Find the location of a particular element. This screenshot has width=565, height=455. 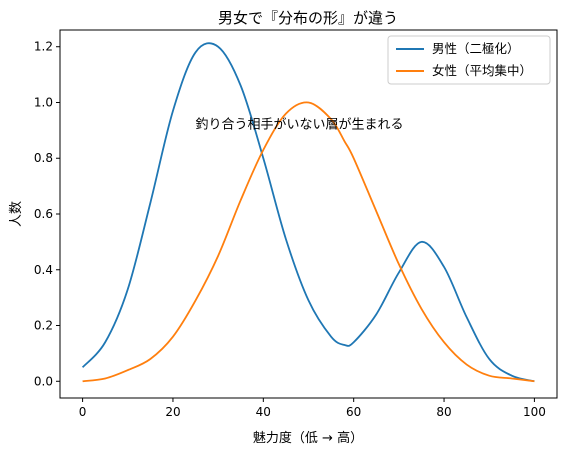

y-tick-label: 0.0 is located at coordinates (43, 381).